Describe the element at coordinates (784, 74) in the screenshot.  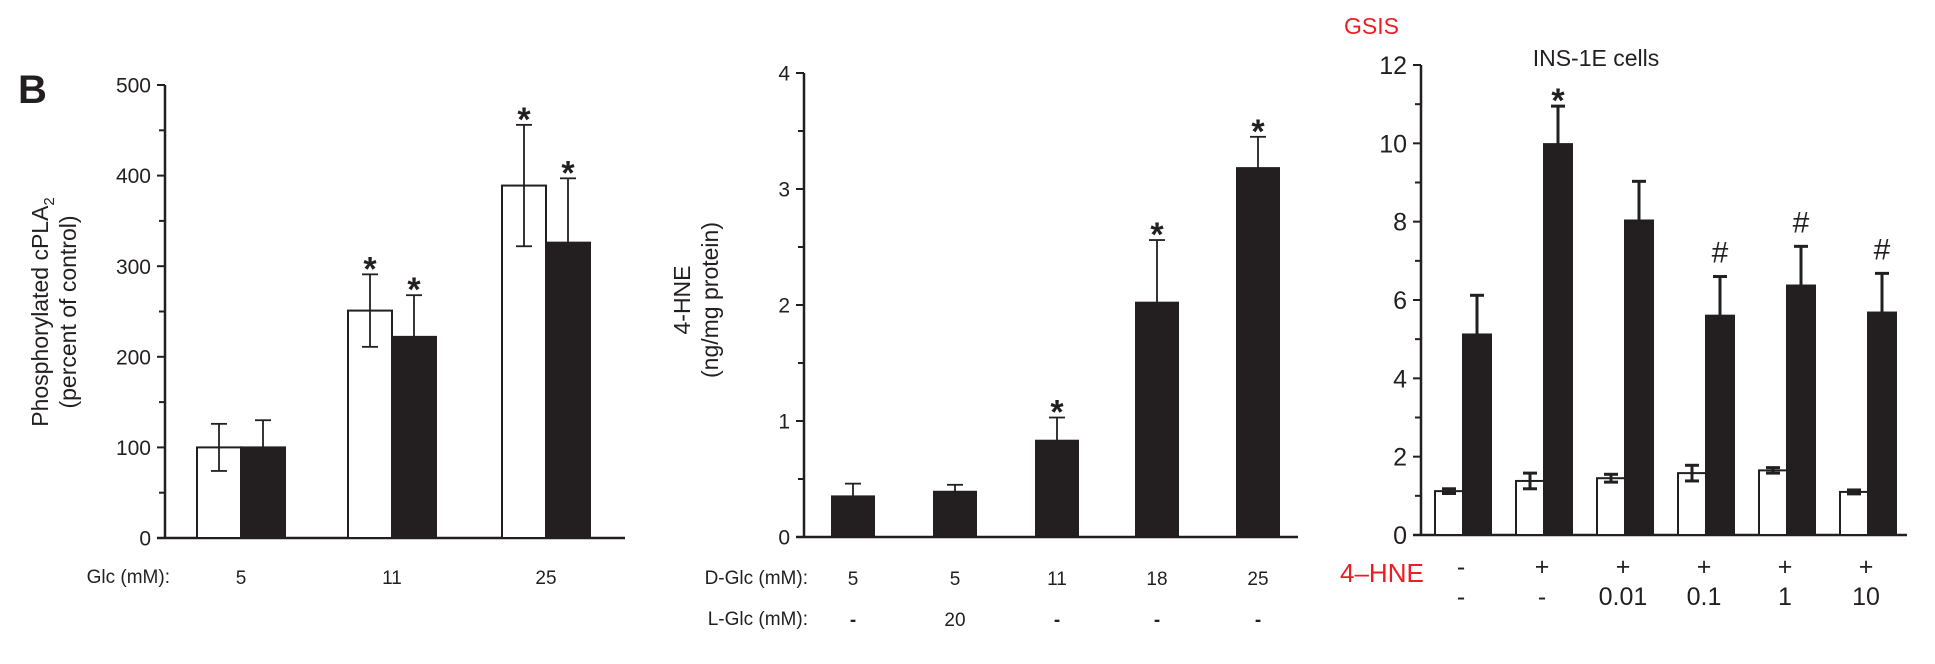
I see `panel2-y-tick-label: 4` at that location.